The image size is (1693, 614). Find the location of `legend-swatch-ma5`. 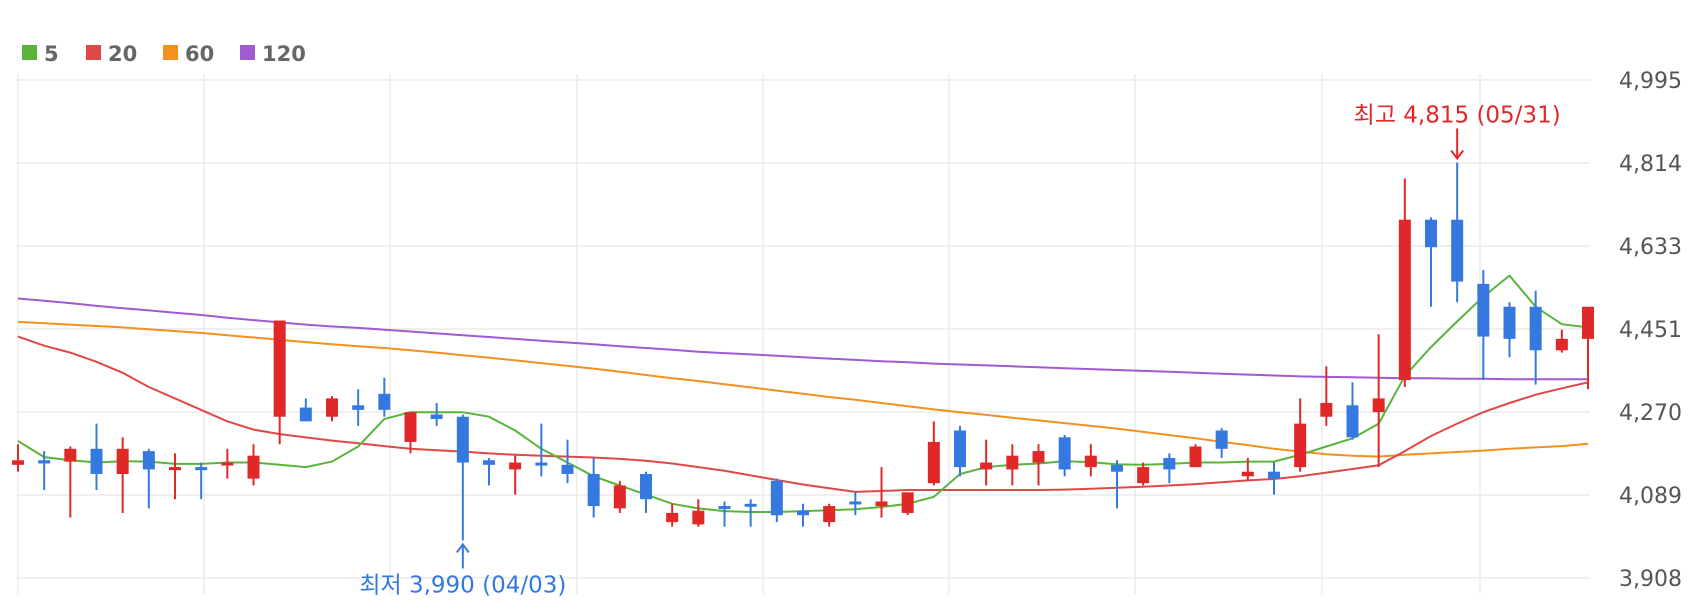

legend-swatch-ma5 is located at coordinates (29, 52).